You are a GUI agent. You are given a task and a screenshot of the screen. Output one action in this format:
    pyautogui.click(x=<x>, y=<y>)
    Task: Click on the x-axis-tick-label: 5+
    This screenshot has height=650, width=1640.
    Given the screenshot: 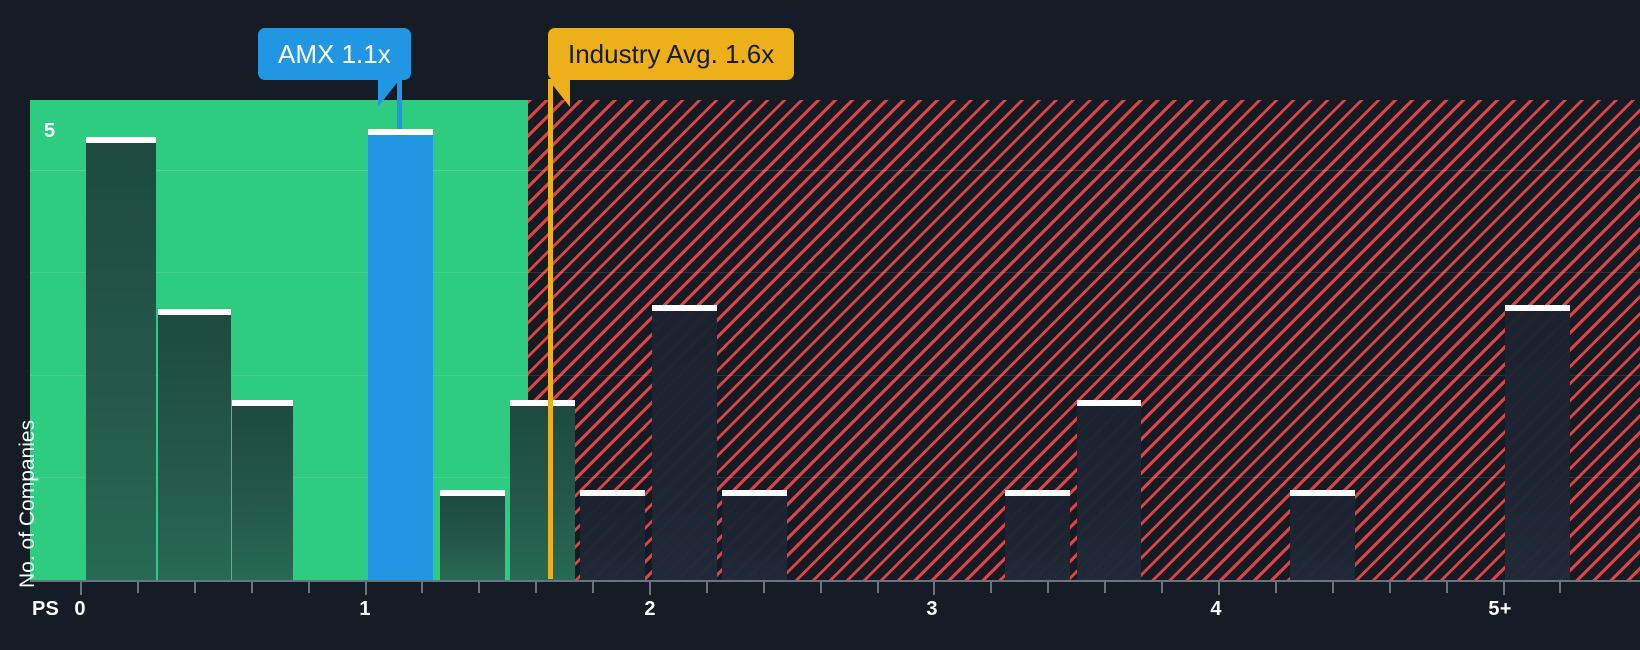 What is the action you would take?
    pyautogui.click(x=1500, y=609)
    